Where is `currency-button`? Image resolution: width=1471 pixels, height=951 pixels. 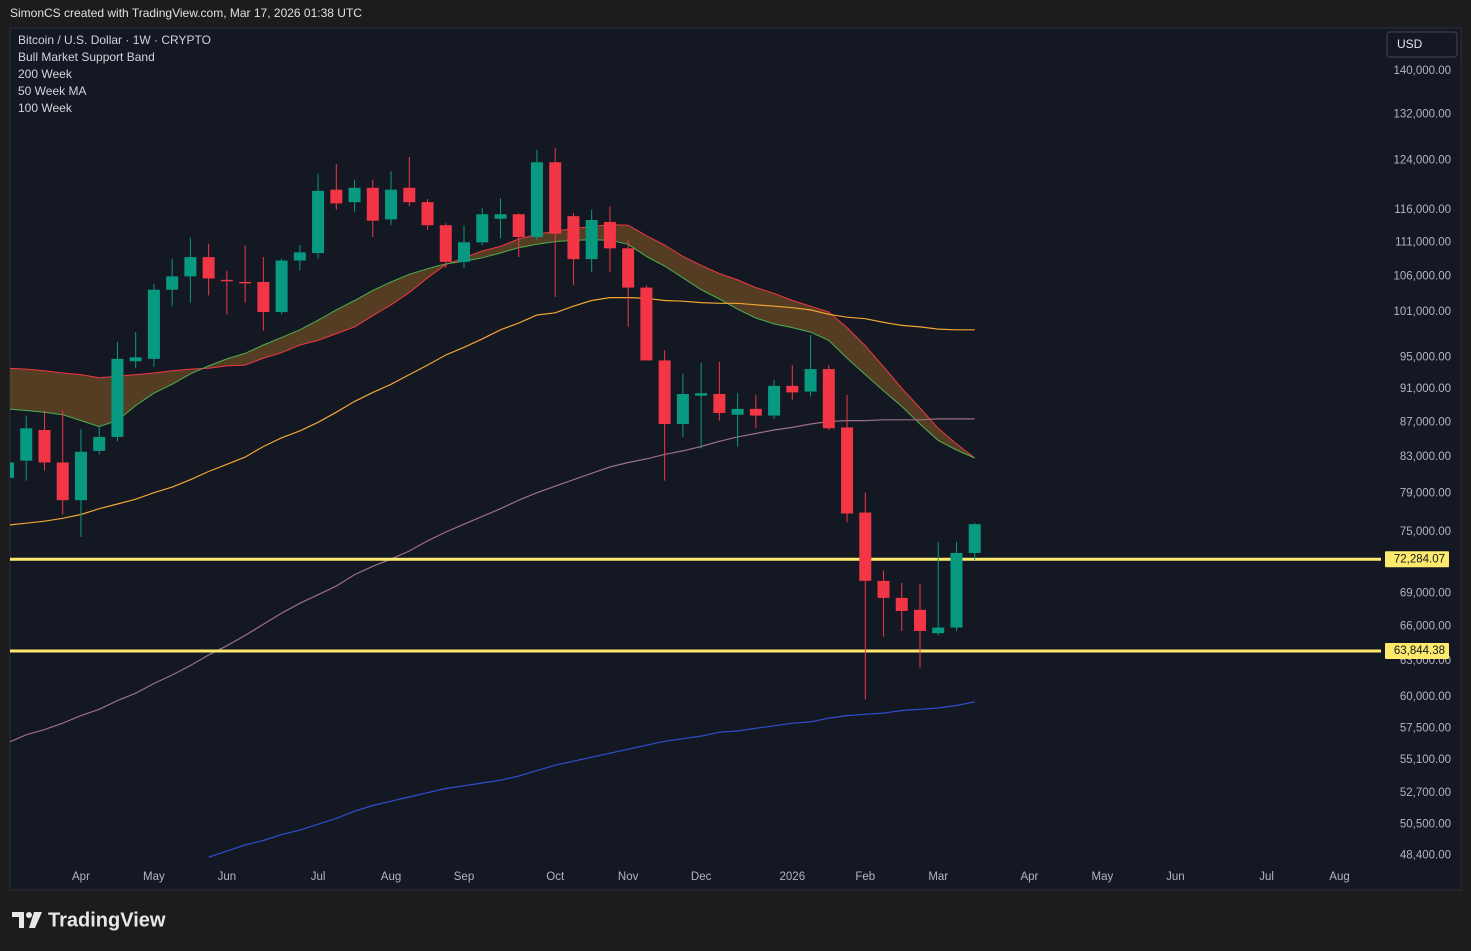
currency-button is located at coordinates (1422, 44).